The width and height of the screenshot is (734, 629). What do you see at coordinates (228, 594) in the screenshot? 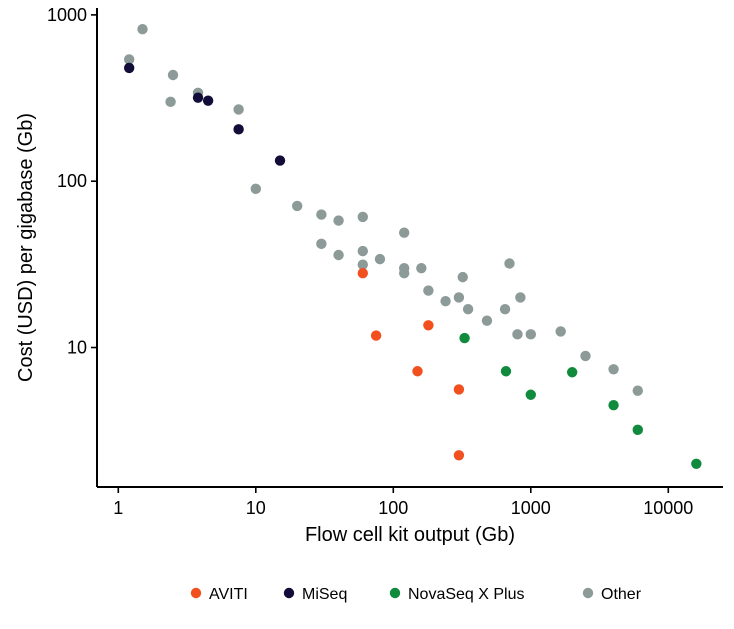
I see `legend-label-aviti: AVITI` at bounding box center [228, 594].